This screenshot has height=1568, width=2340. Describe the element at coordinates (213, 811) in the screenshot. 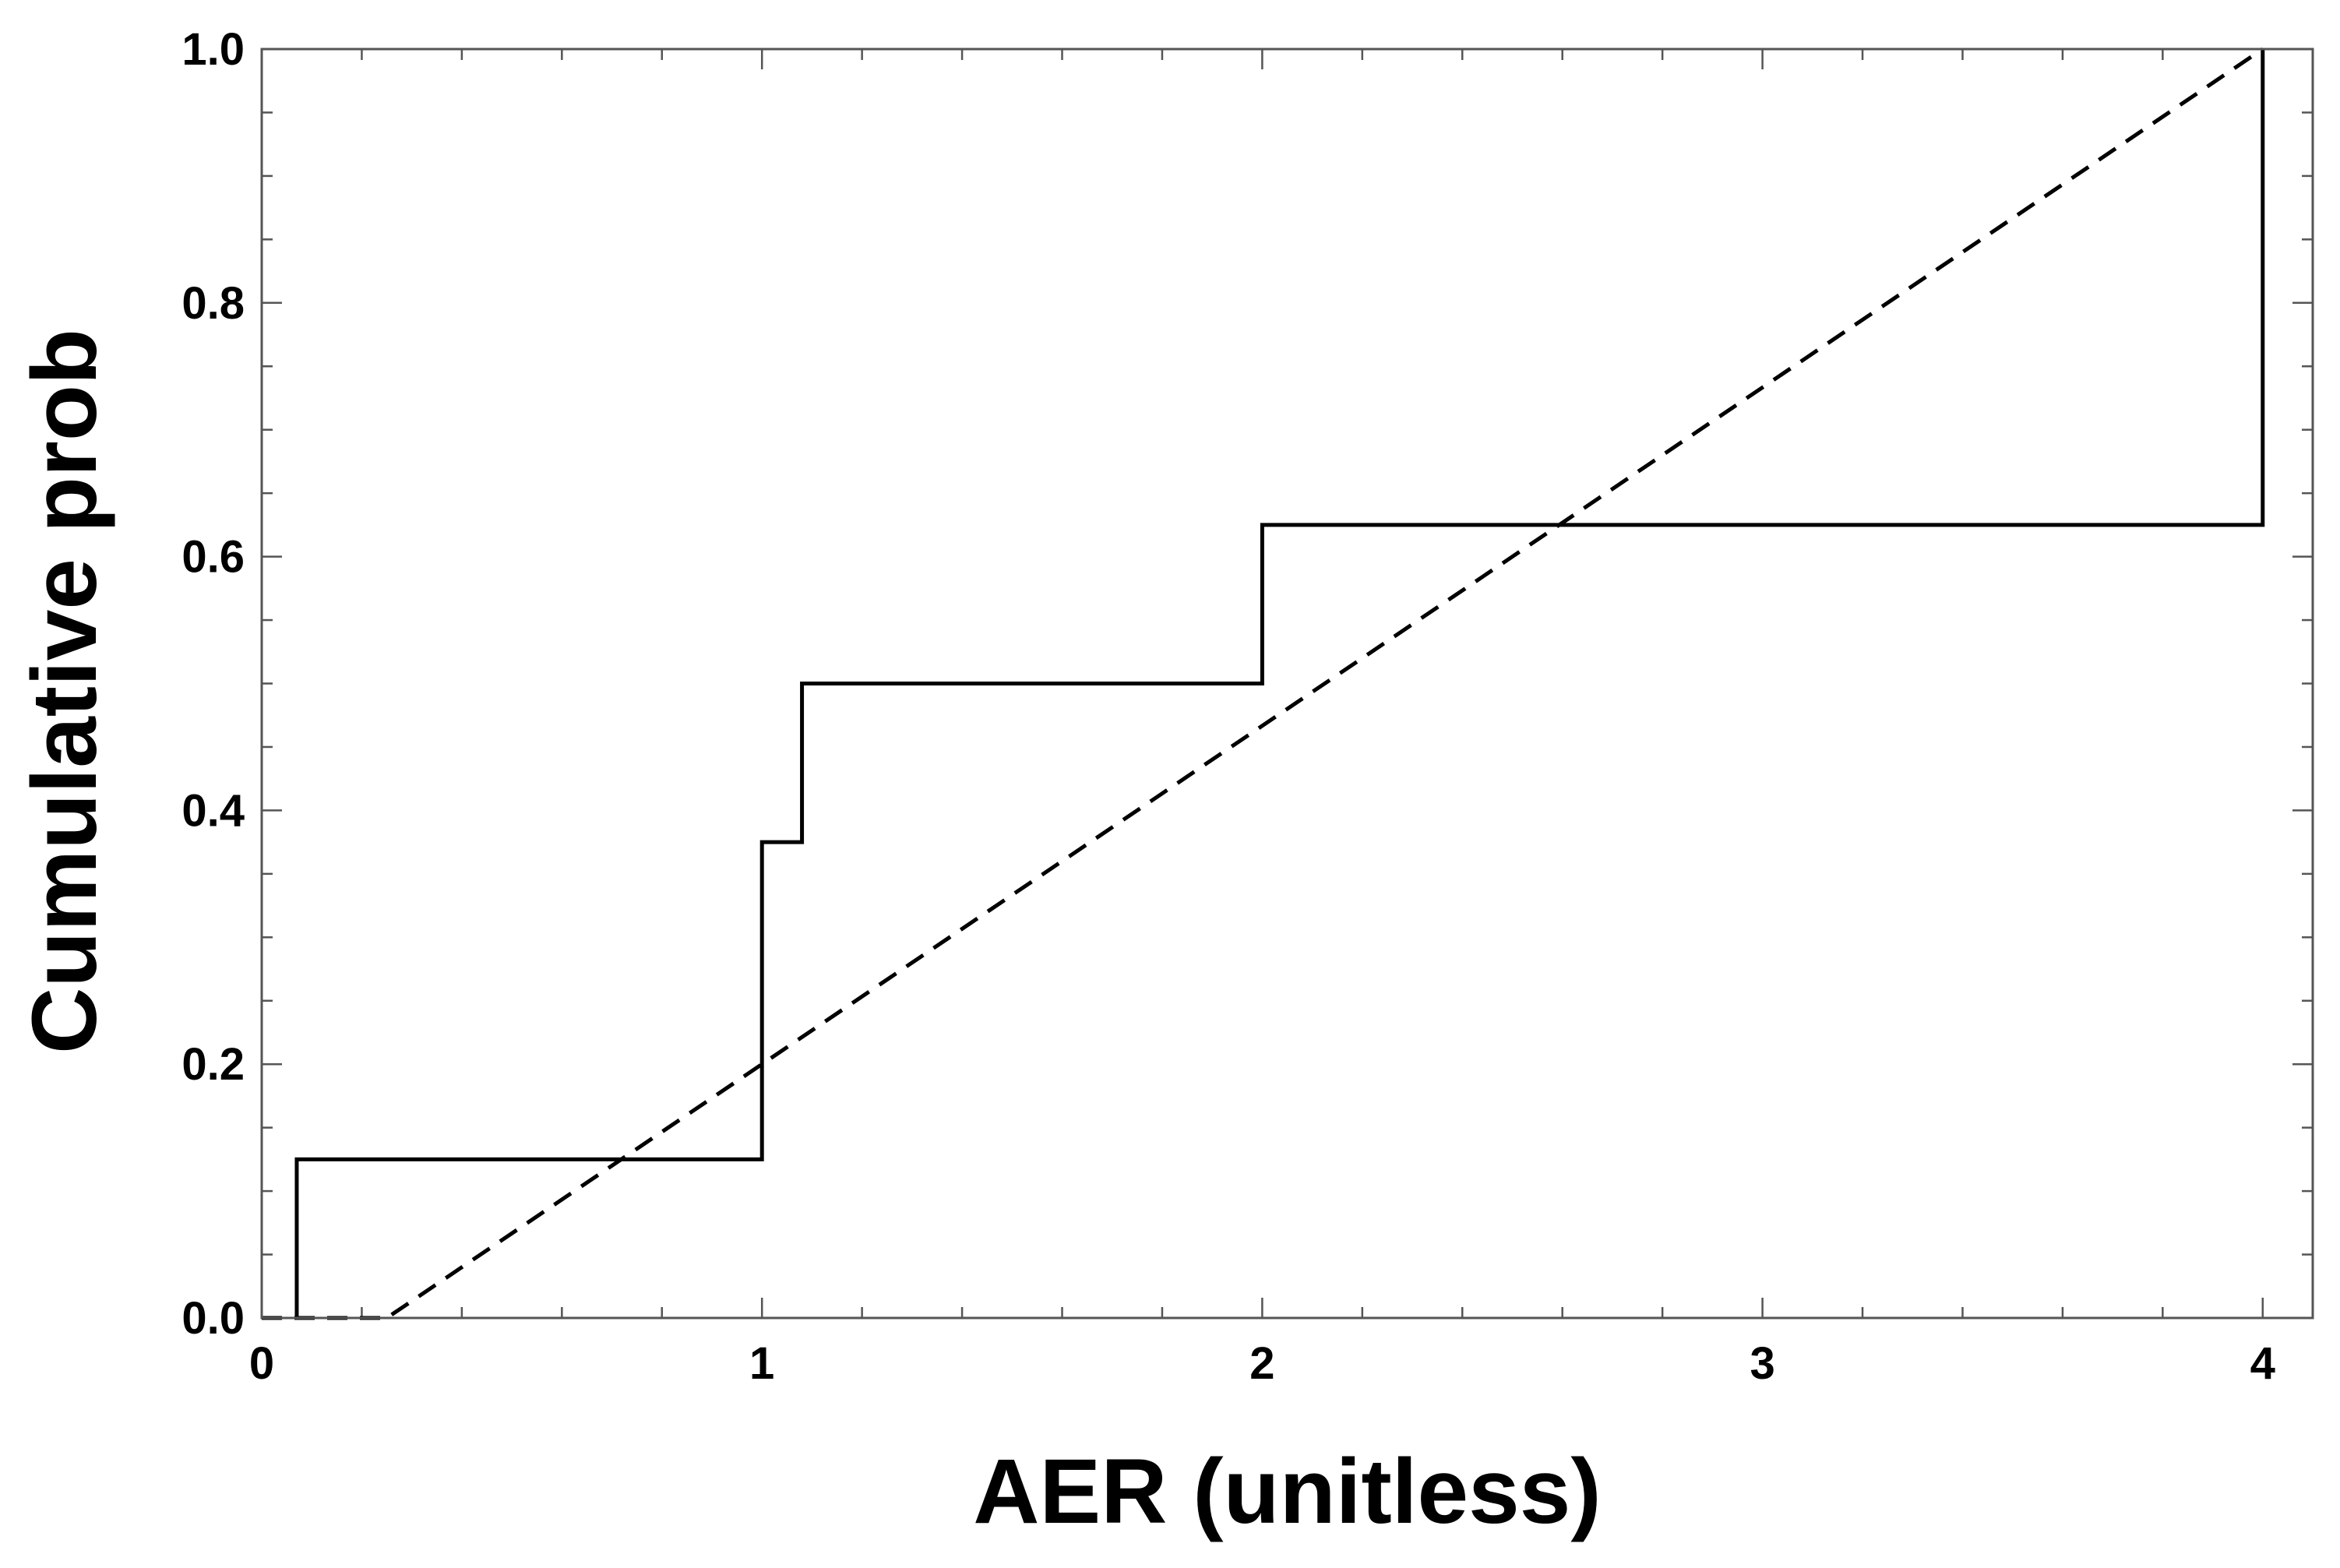

I see `y-tick-label: 0.4` at that location.